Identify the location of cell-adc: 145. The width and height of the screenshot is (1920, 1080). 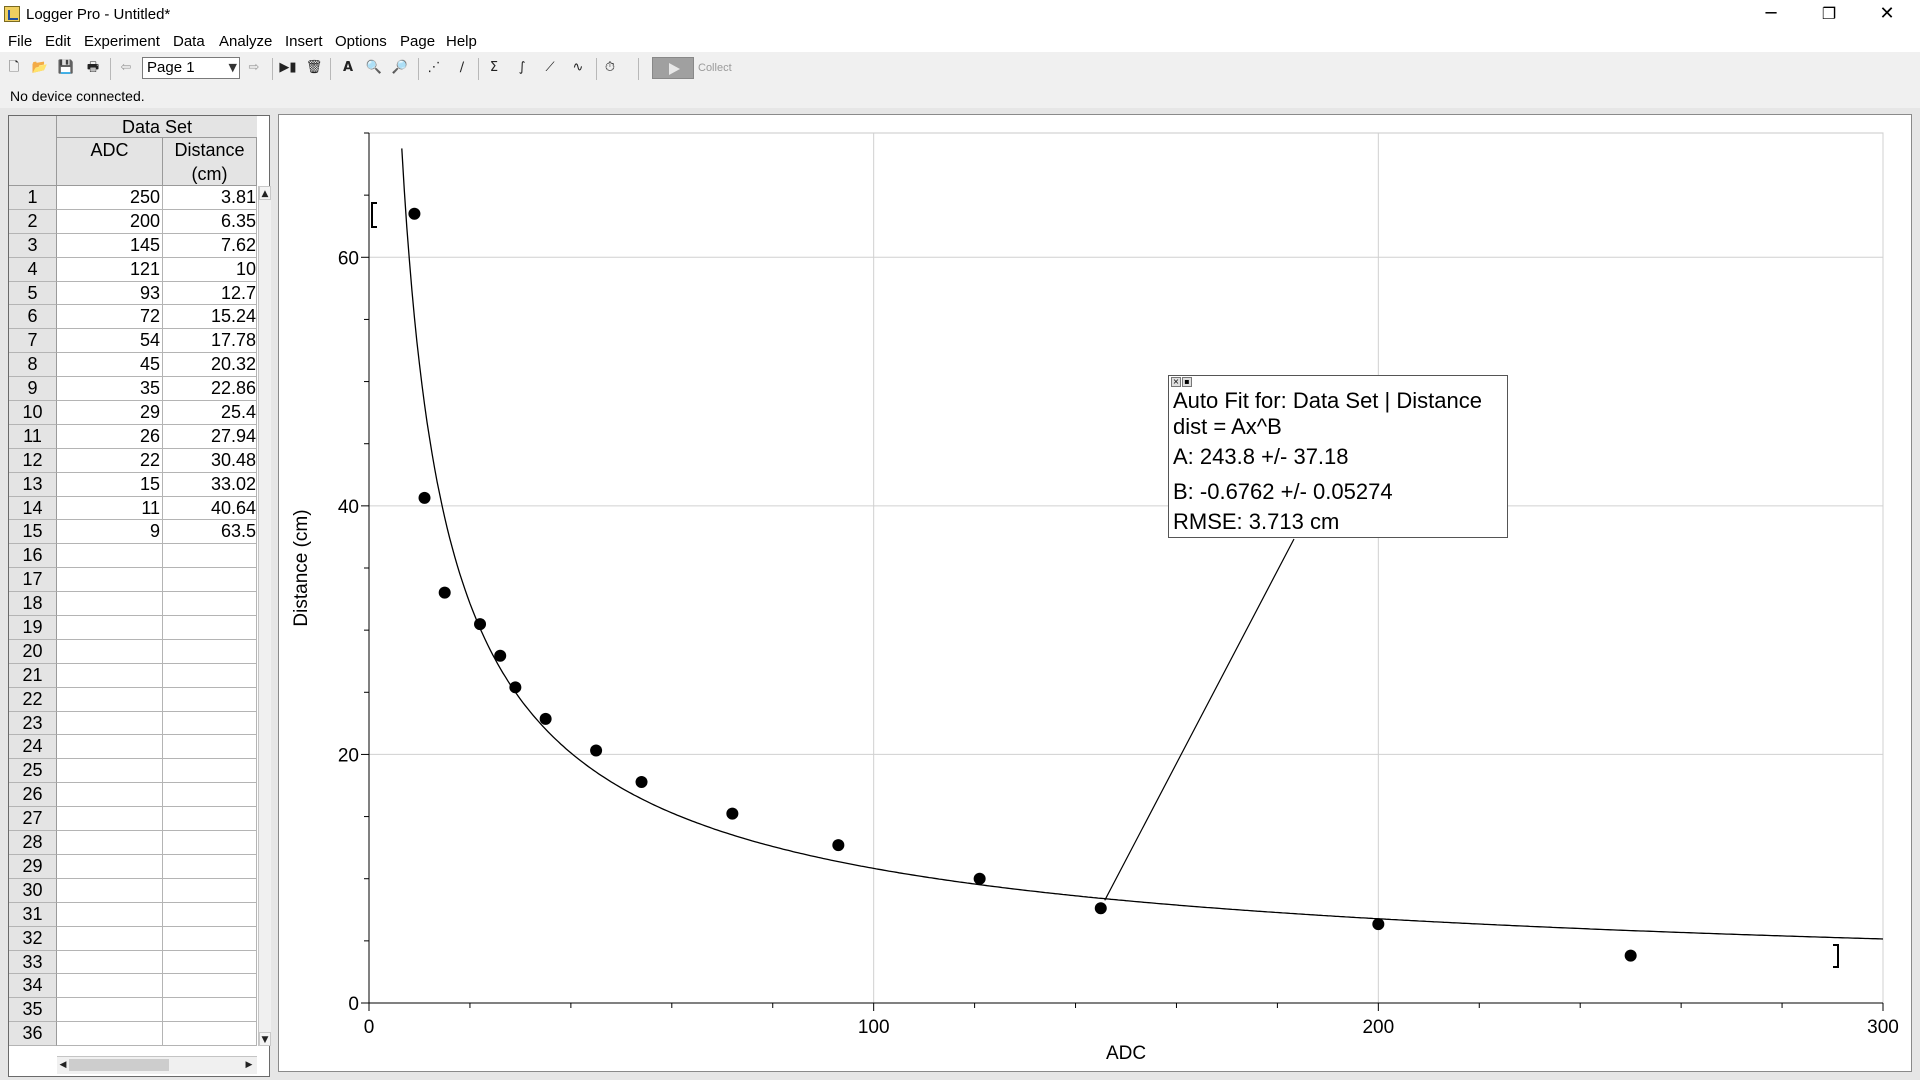
(110, 245).